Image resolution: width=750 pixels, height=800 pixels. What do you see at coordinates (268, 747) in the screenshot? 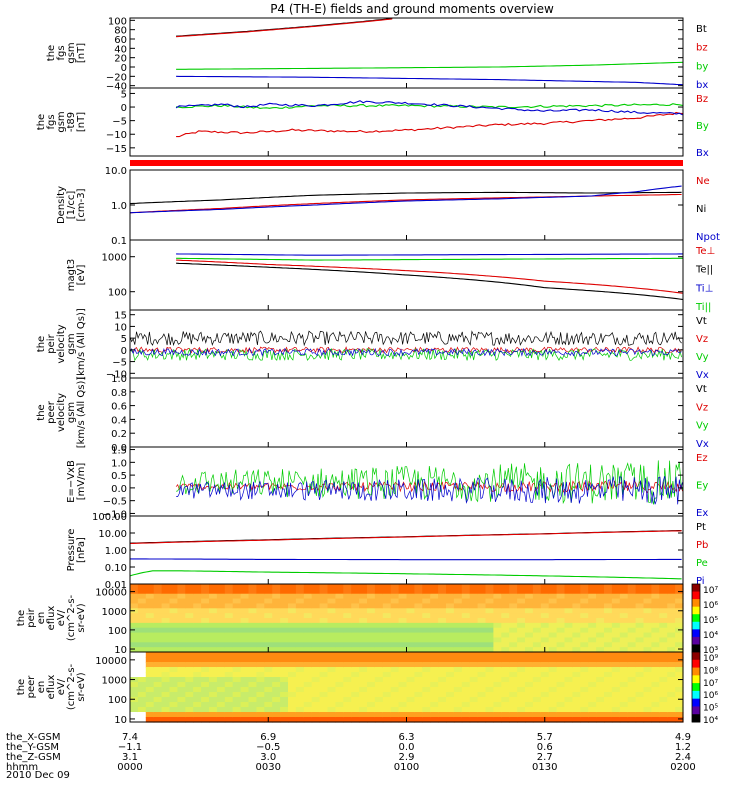
I see `x-row-value: −0.5` at bounding box center [268, 747].